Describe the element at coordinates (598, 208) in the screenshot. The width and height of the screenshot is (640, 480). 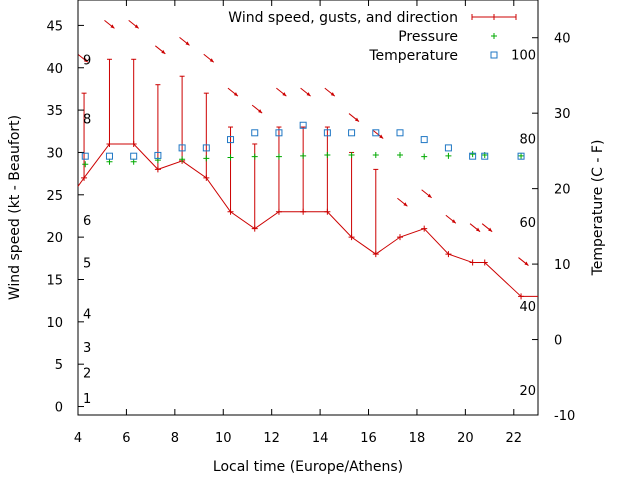
I see `y2-axis-title: Temperature (C - F)` at that location.